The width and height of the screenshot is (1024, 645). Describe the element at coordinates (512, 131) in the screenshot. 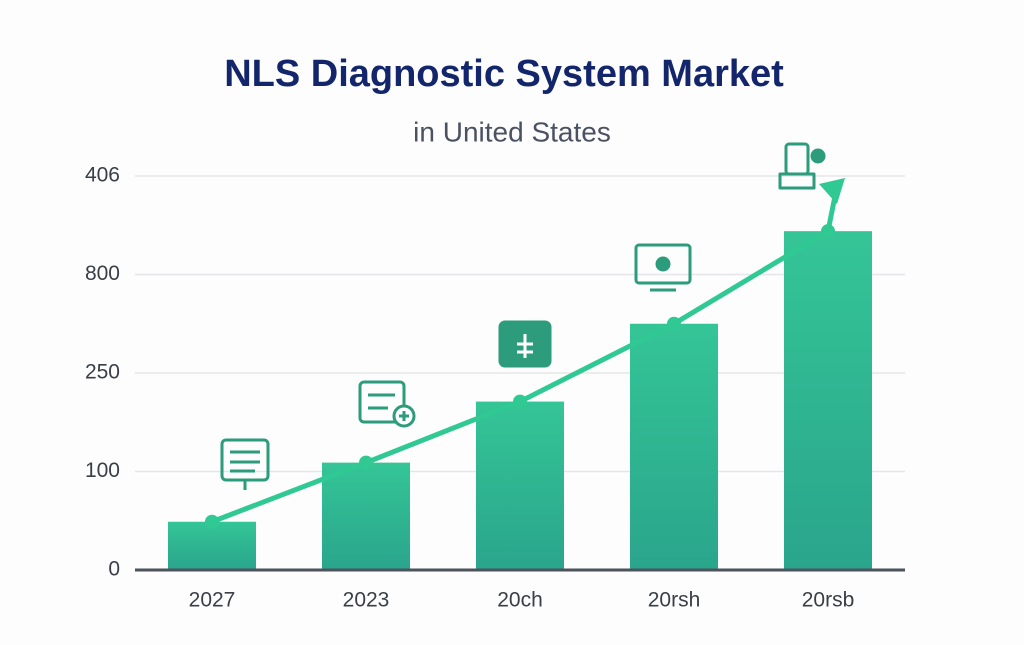

I see `chart-subtitle: in United States` at that location.